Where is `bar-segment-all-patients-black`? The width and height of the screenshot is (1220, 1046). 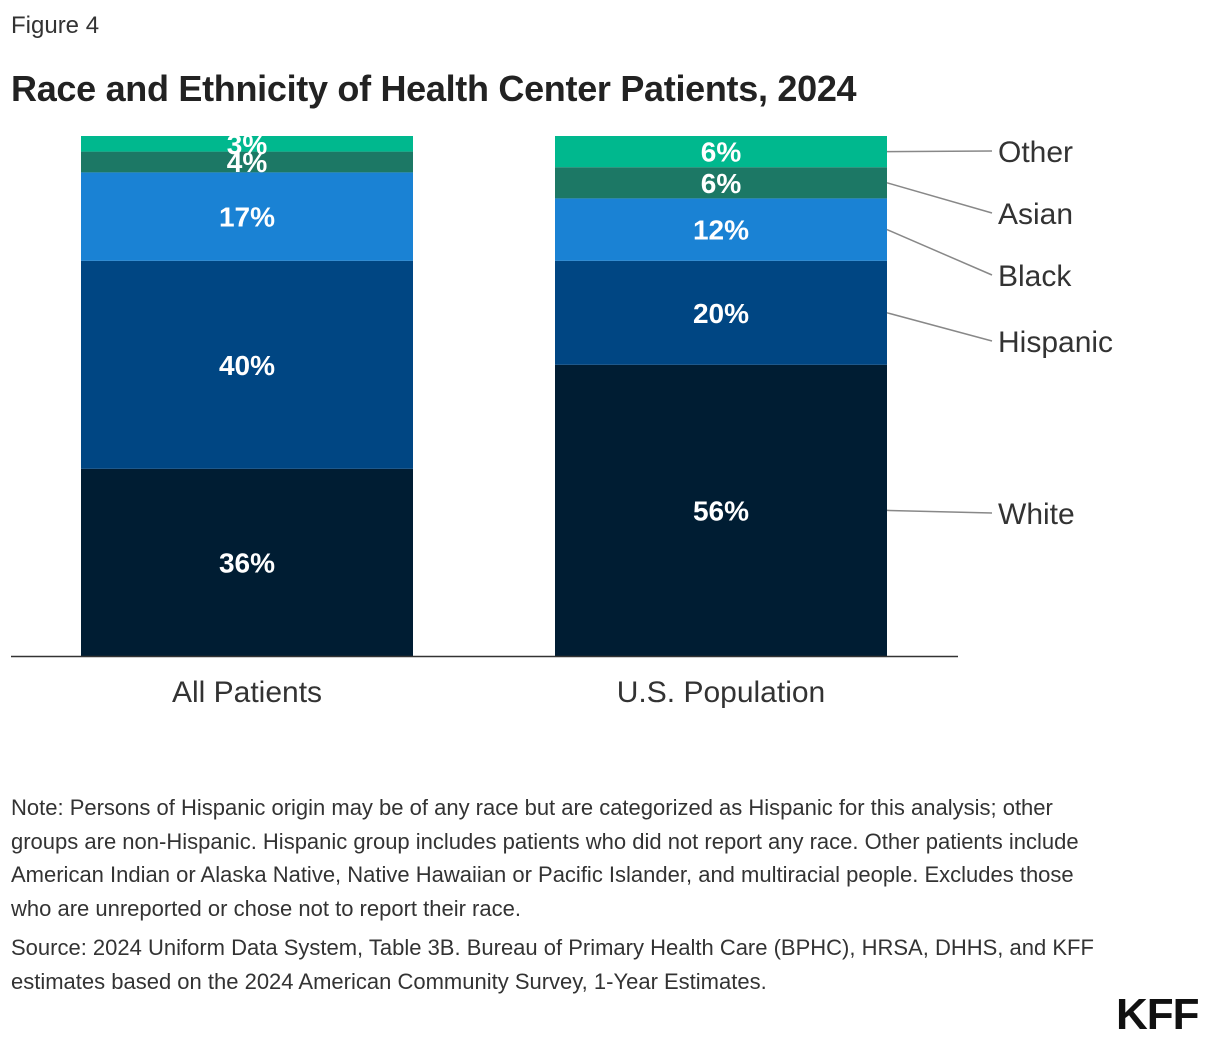
bar-segment-all-patients-black is located at coordinates (247, 216).